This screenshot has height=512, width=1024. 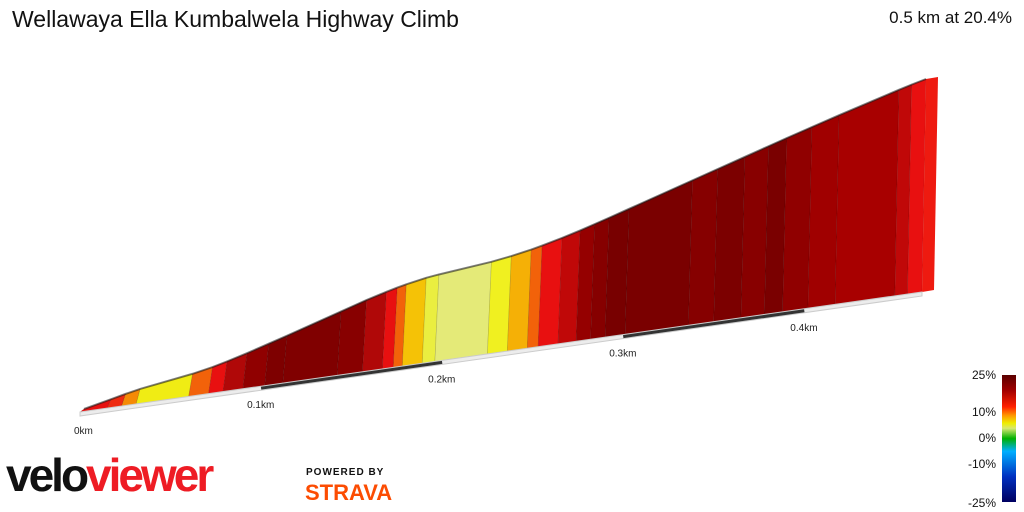 What do you see at coordinates (987, 438) in the screenshot?
I see `scale-label-0: 0%` at bounding box center [987, 438].